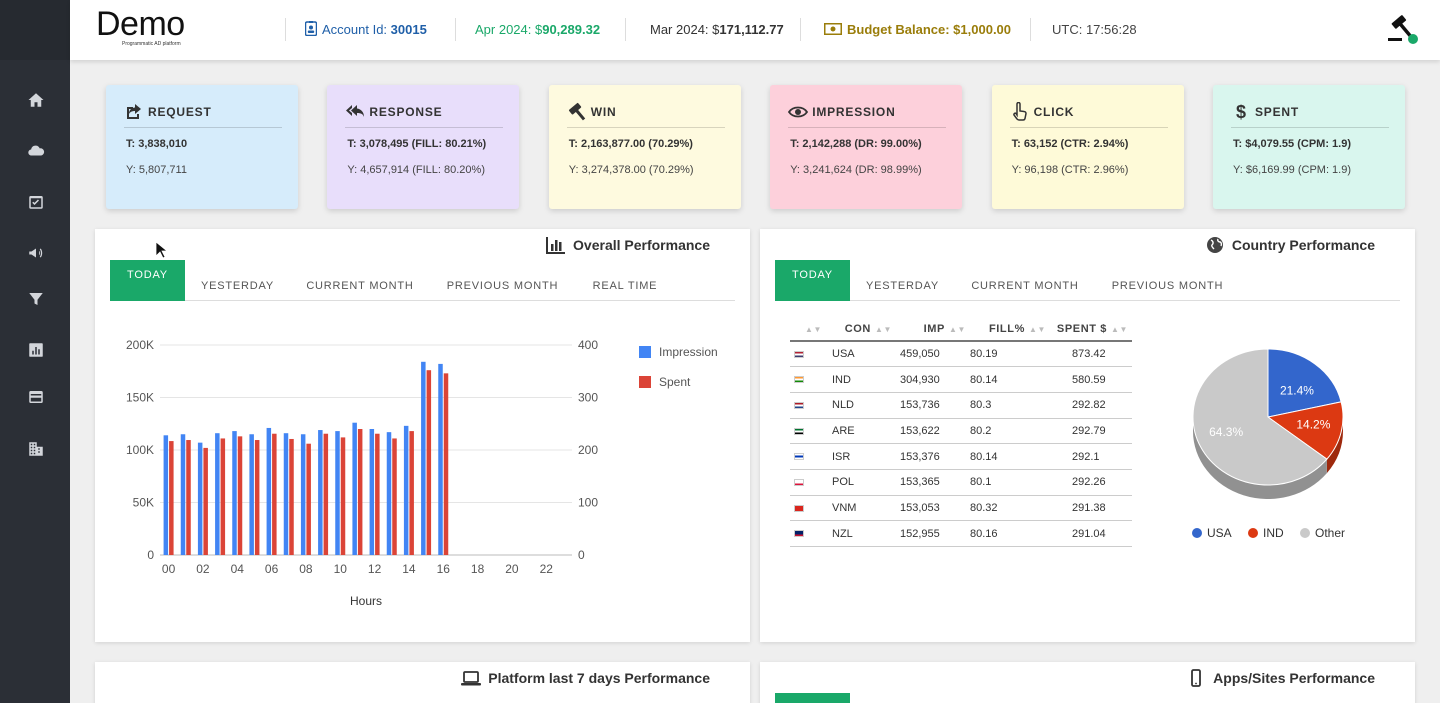 This screenshot has height=703, width=1440. What do you see at coordinates (365, 30) in the screenshot?
I see `account-id: Account Id: 30015` at bounding box center [365, 30].